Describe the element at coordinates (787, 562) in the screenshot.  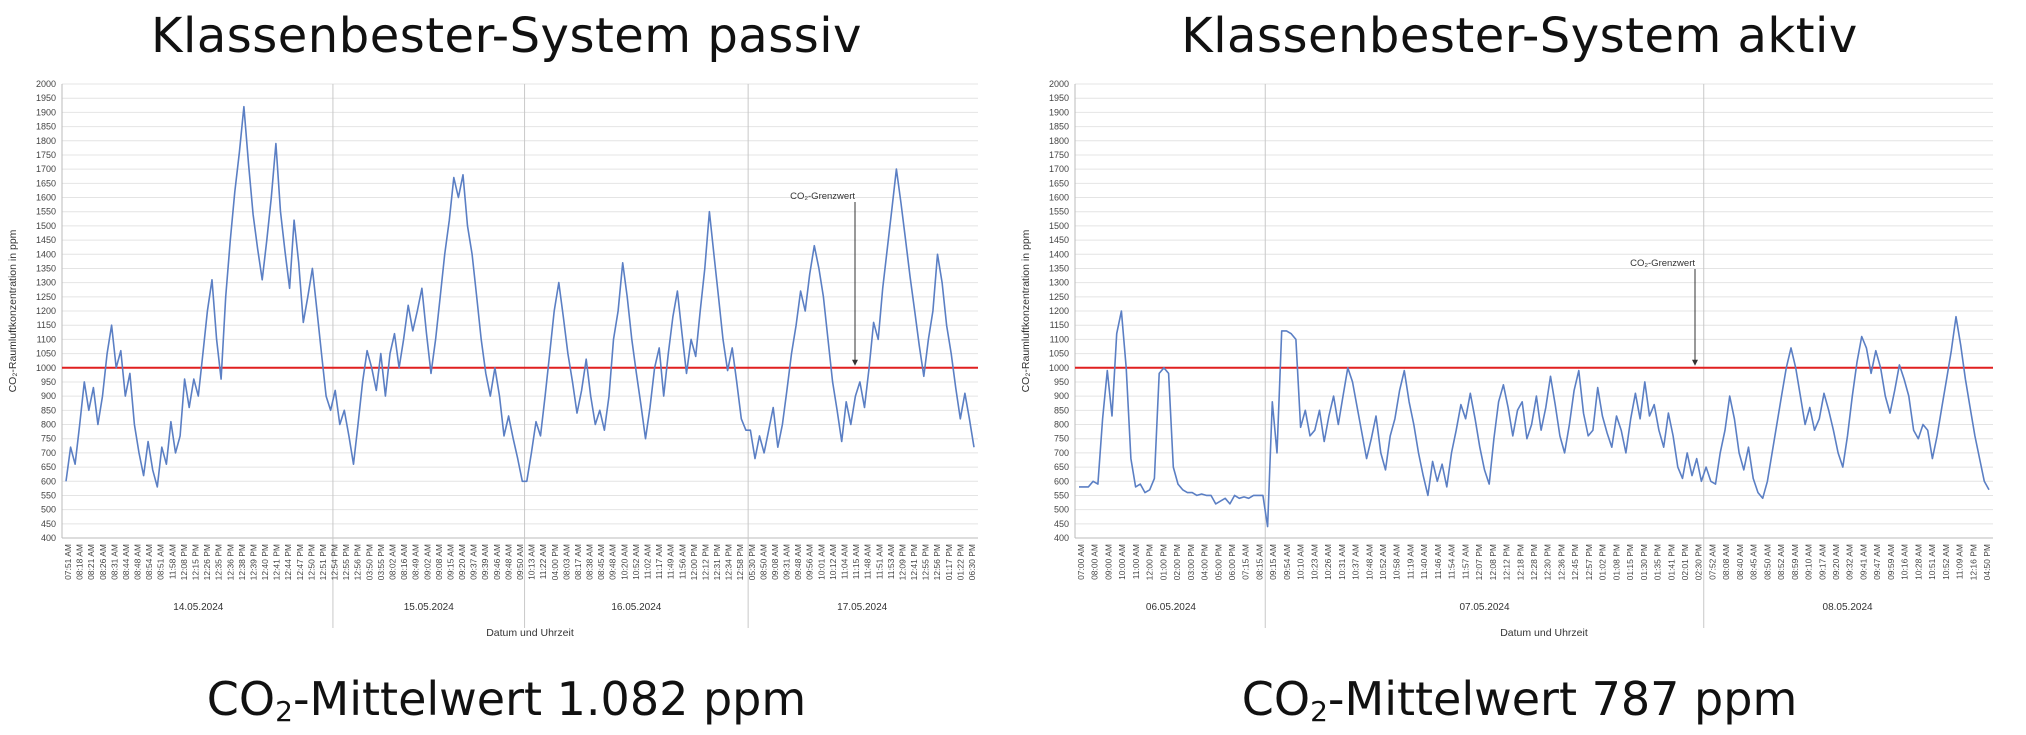
I see `x-tick-label: 09:31 AM` at that location.